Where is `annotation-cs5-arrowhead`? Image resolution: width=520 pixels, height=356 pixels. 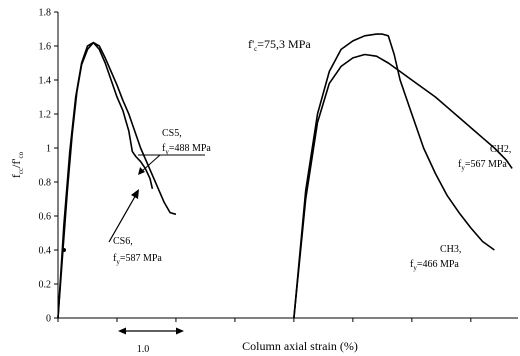 annotation-cs5-arrowhead is located at coordinates (141, 171).